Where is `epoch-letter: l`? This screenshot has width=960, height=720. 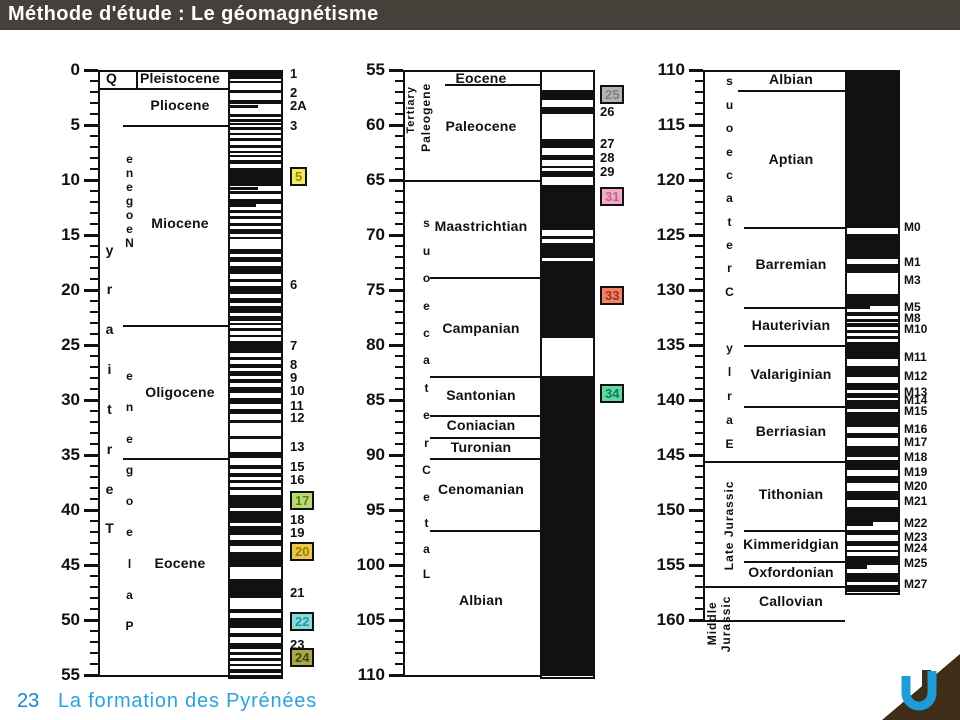 epoch-letter: l is located at coordinates (129, 563).